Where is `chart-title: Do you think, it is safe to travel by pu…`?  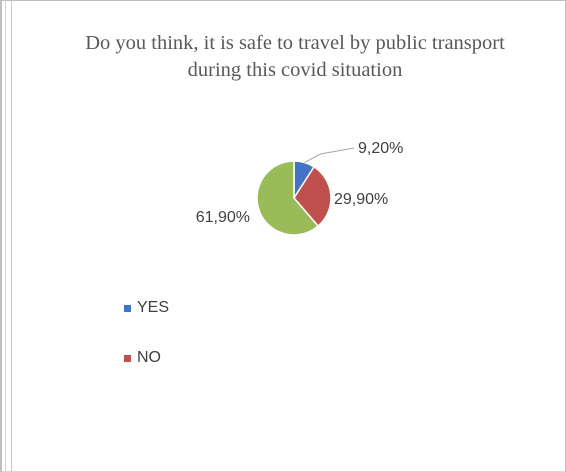 chart-title: Do you think, it is safe to travel by pu… is located at coordinates (295, 56).